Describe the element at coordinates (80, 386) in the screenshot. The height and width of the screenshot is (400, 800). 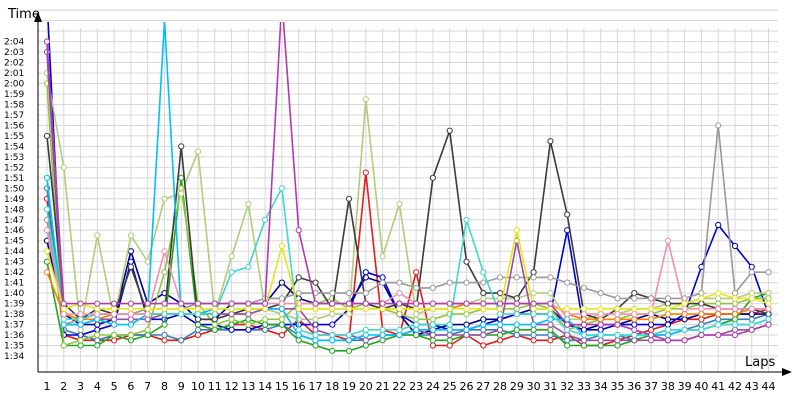
I see `x-tick-label: 3` at that location.